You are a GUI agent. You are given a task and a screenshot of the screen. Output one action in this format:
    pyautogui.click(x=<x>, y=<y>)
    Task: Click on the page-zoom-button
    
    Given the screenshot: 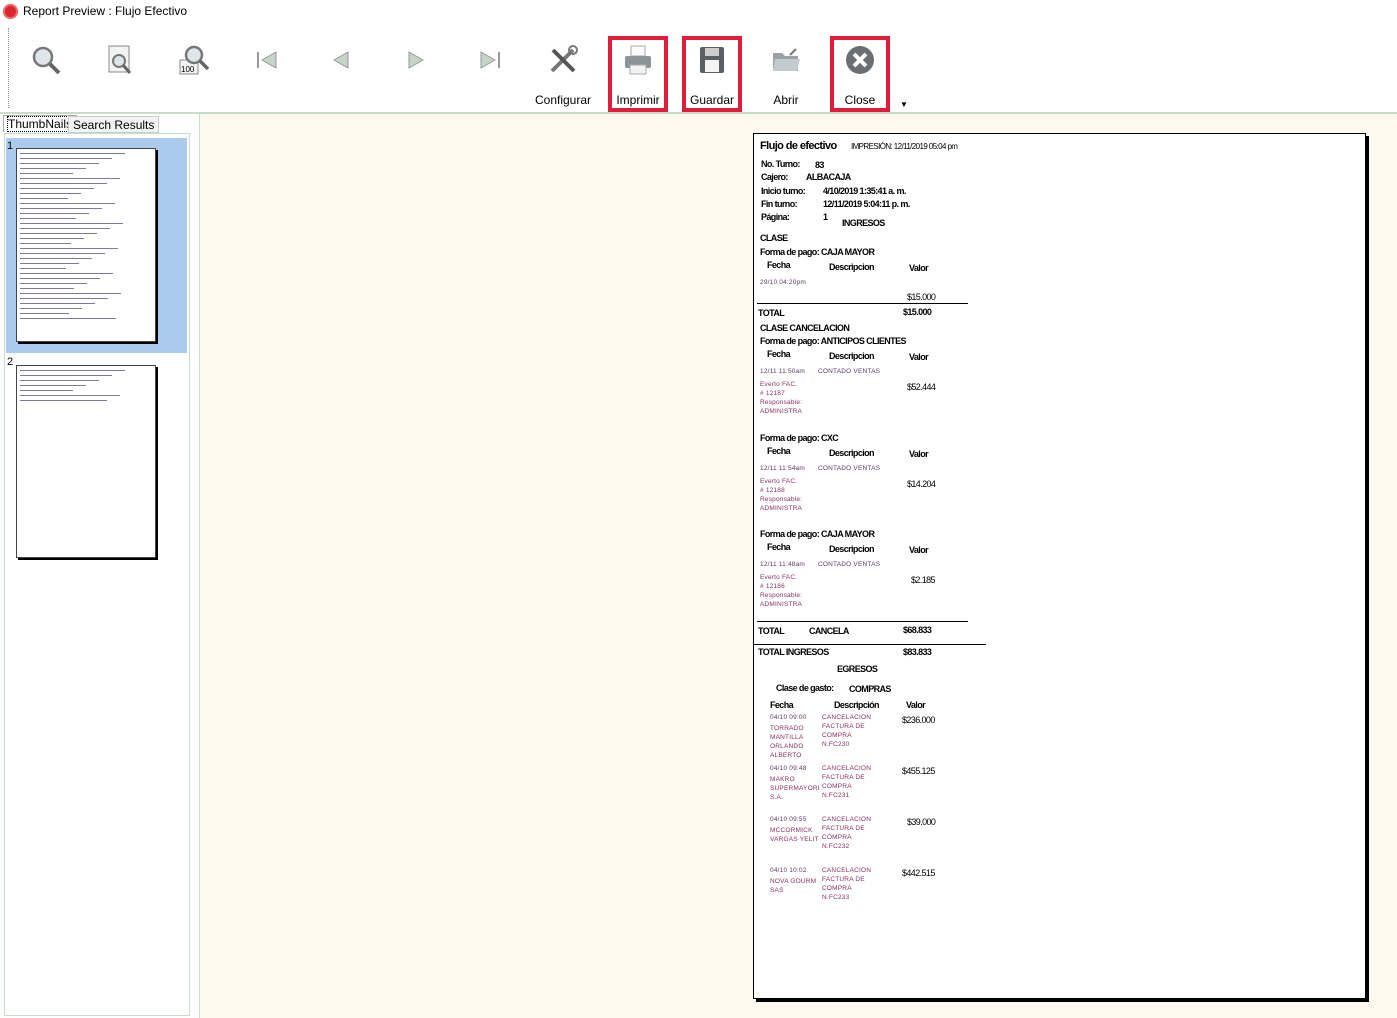 What is the action you would take?
    pyautogui.click(x=120, y=74)
    